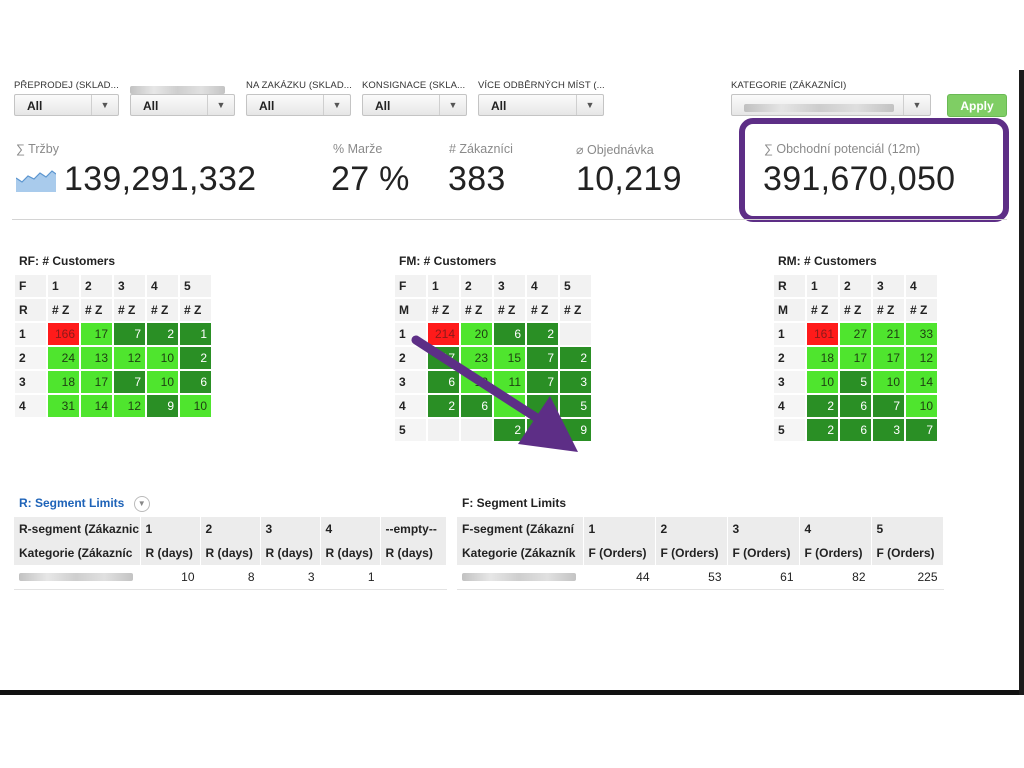 This screenshot has width=1024, height=768. Describe the element at coordinates (30, 286) in the screenshot. I see `grid-axis-label: F` at that location.